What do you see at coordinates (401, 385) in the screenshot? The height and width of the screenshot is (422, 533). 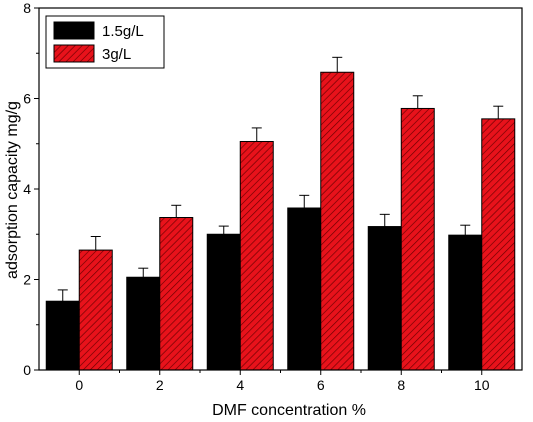 I see `x-tick-label-8: 8` at bounding box center [401, 385].